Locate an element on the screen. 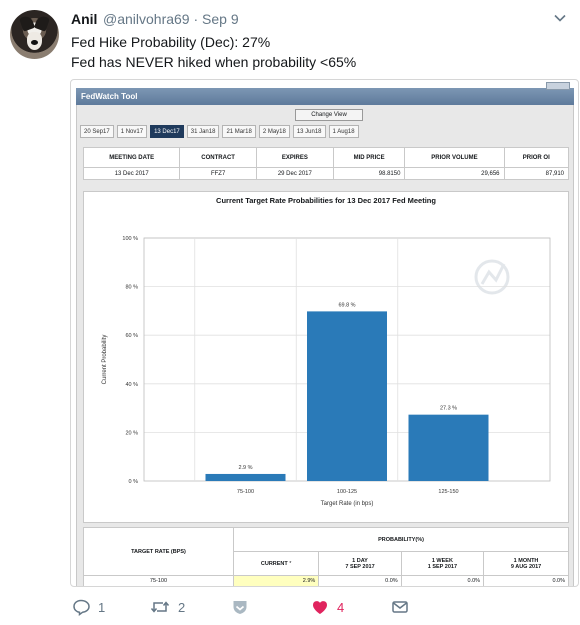  info-header: EXPIRES is located at coordinates (294, 157).